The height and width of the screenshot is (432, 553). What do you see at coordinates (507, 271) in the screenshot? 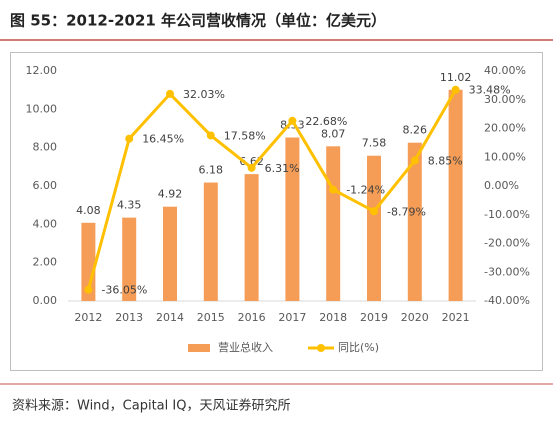
I see `y2-tick-label: -30.00%` at bounding box center [507, 271].